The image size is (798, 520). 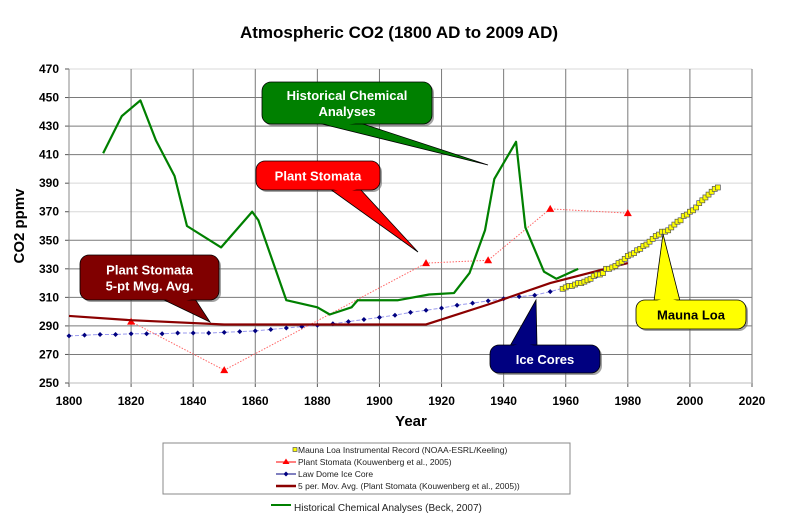 I want to click on callout-stomata: Plant Stomata, so click(x=337, y=206).